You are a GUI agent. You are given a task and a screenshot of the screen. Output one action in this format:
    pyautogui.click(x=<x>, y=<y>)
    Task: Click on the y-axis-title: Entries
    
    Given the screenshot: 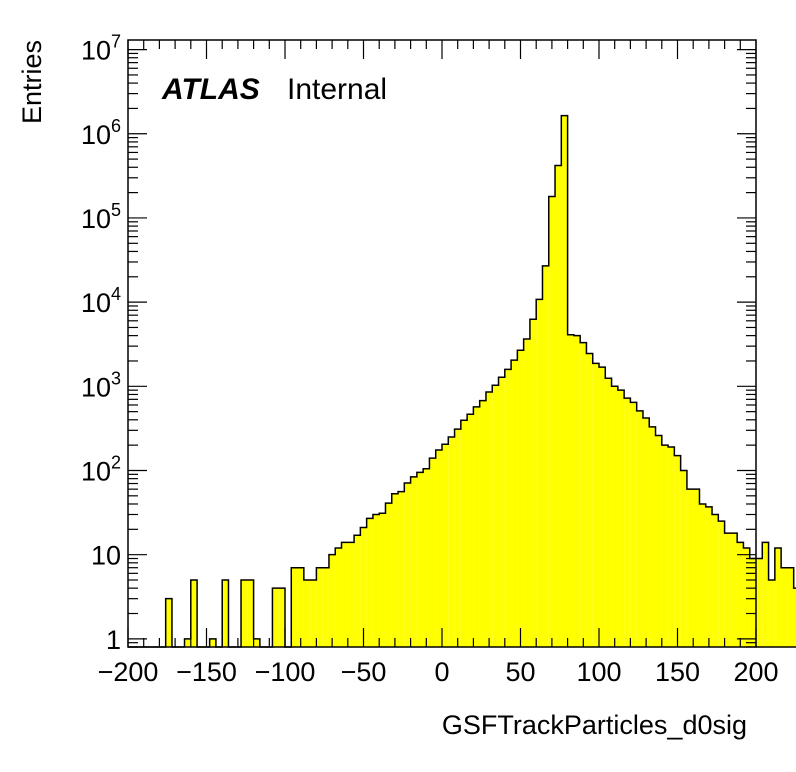 What is the action you would take?
    pyautogui.click(x=32, y=82)
    